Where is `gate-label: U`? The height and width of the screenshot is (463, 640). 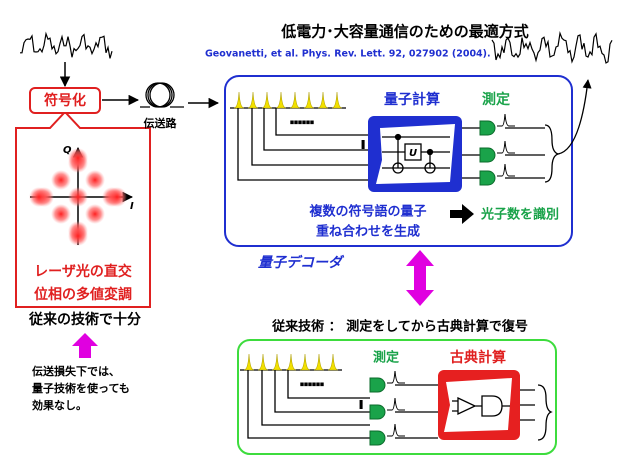
gate-label: U is located at coordinates (413, 153).